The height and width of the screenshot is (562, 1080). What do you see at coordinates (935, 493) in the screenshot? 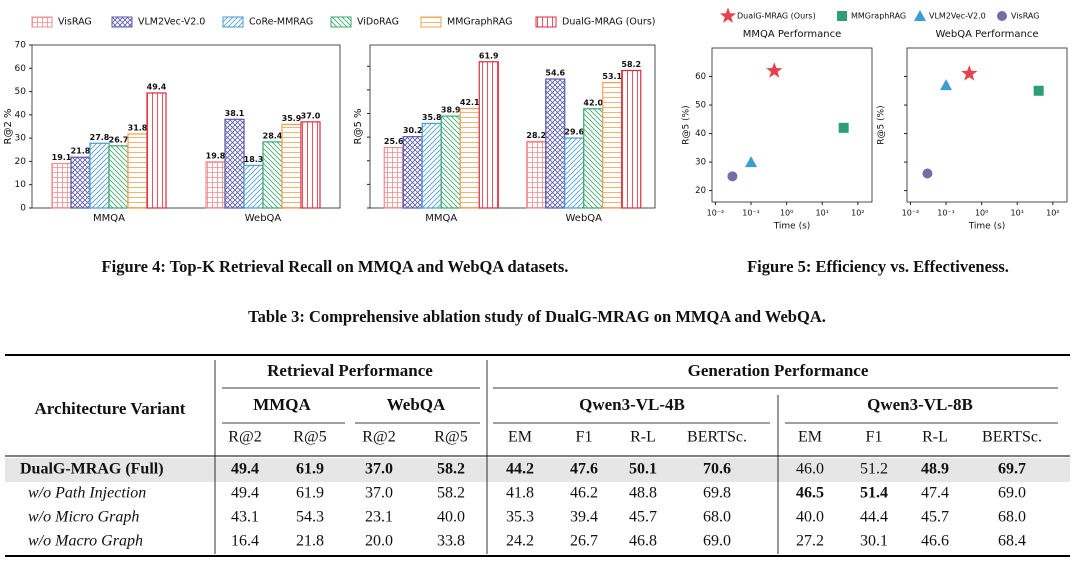
I see `table-cell: 47.4` at bounding box center [935, 493].